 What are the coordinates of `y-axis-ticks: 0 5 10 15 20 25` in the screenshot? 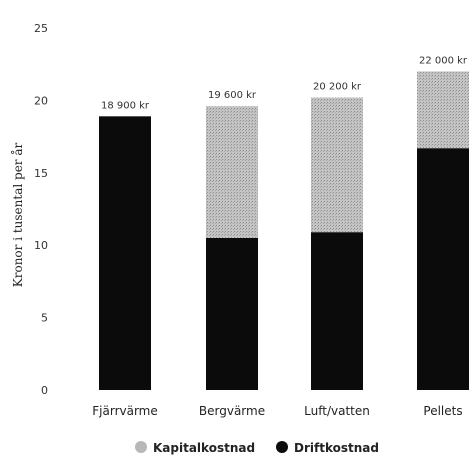 It's located at (41, 209).